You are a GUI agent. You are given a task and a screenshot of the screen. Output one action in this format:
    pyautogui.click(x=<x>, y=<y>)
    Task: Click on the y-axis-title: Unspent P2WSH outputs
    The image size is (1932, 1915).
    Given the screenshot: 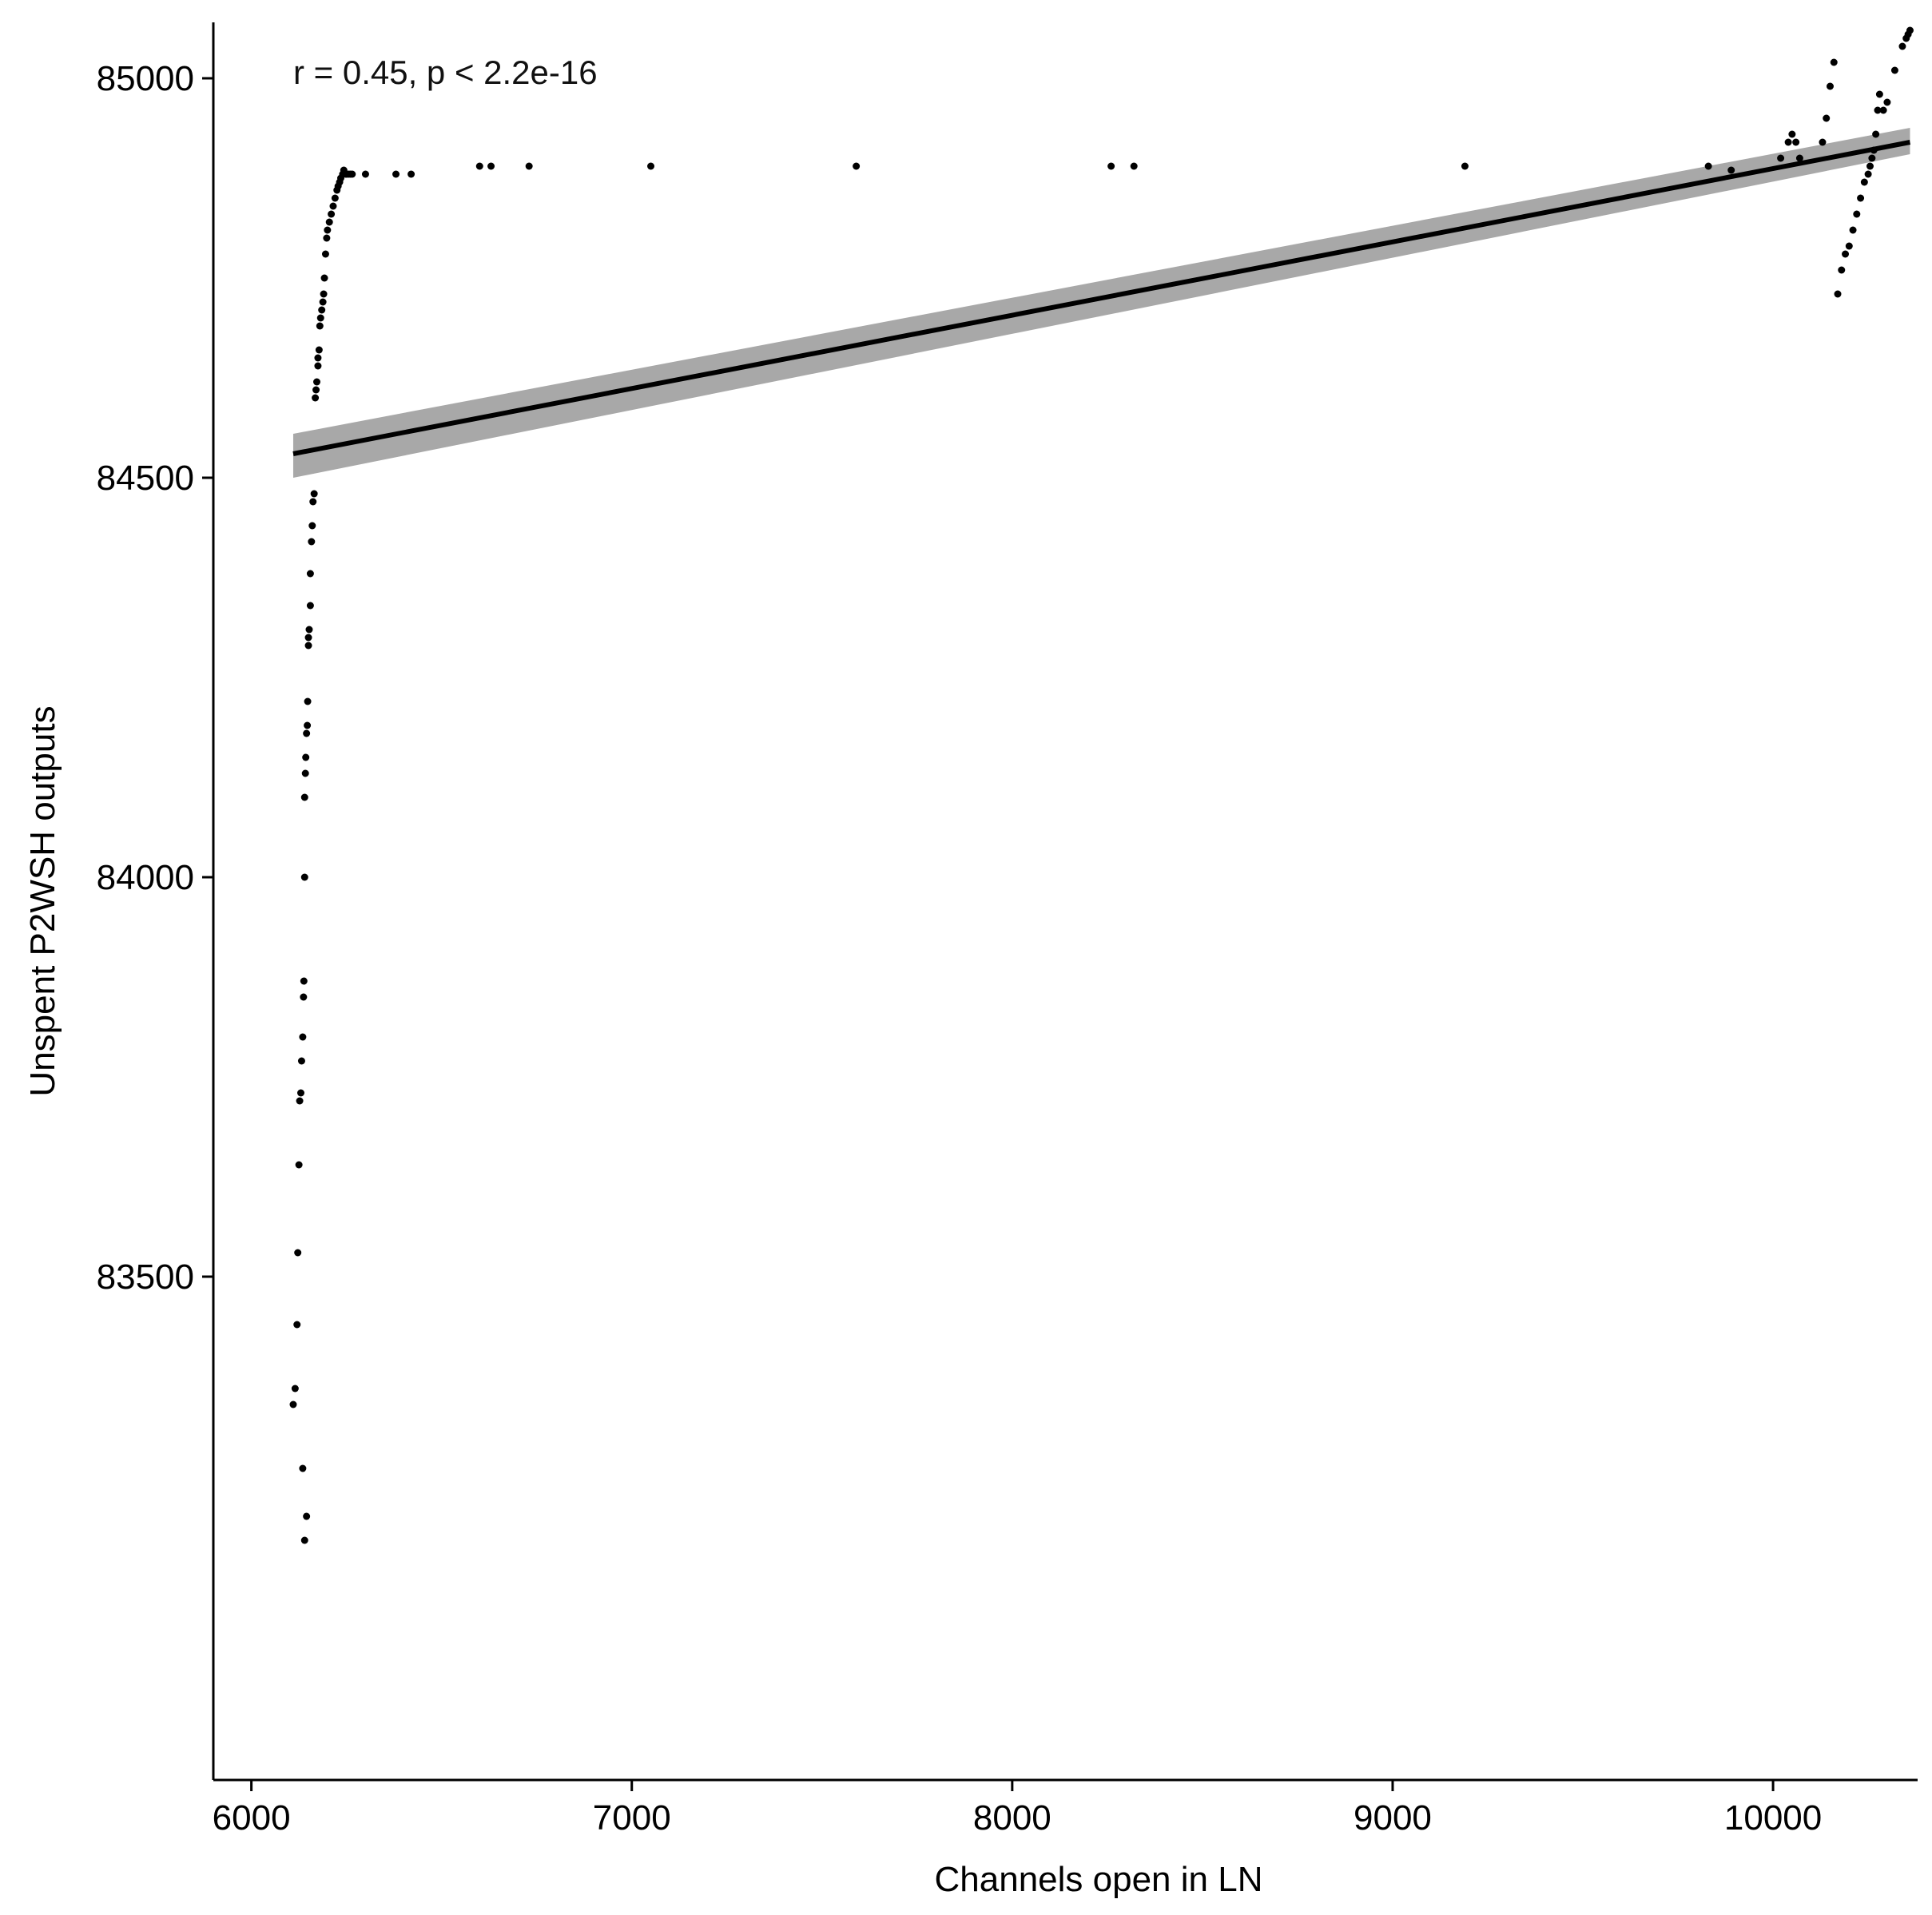 What is the action you would take?
    pyautogui.click(x=42, y=900)
    